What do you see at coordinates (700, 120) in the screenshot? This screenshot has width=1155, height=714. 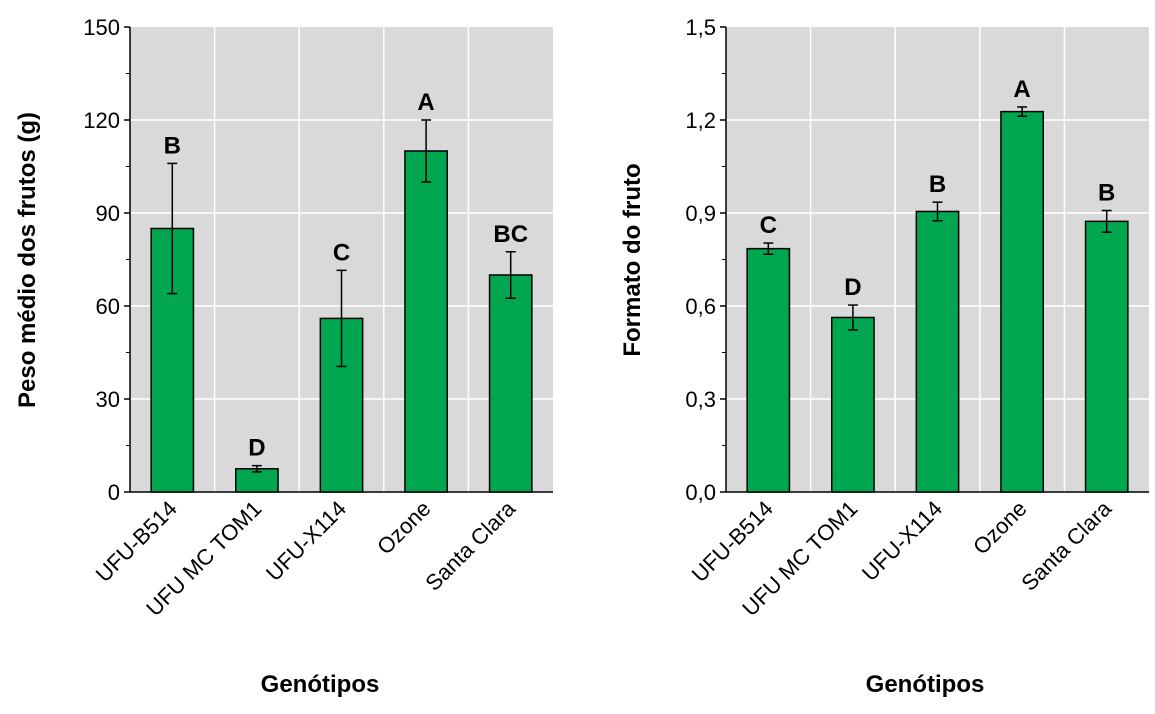 I see `y-tick-label: 1,2` at bounding box center [700, 120].